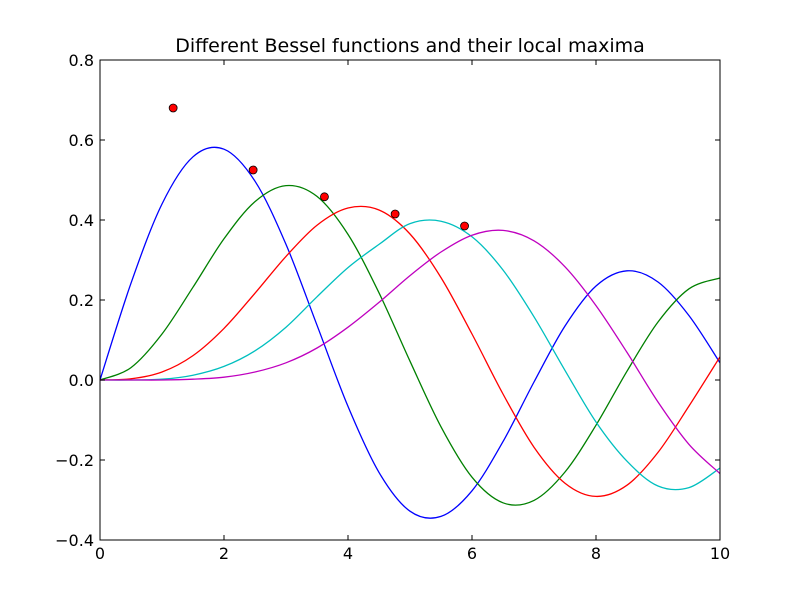 Image resolution: width=800 pixels, height=605 pixels. I want to click on y-tick-label: −0.4, so click(74, 540).